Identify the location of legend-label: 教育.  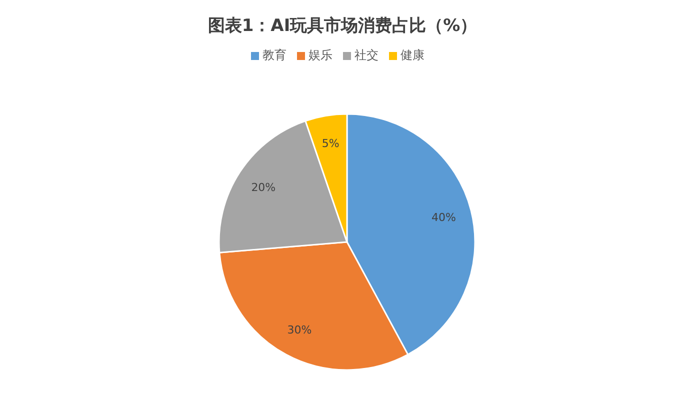
(274, 55).